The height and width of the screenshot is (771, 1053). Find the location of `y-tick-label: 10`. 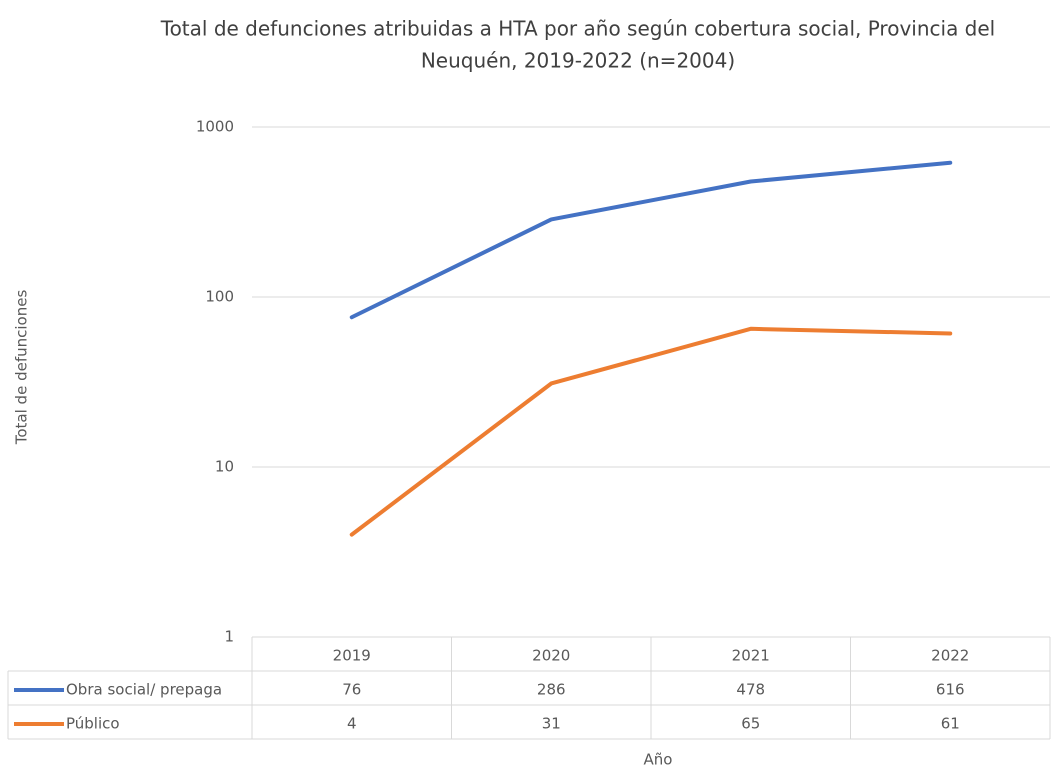

y-tick-label: 10 is located at coordinates (224, 467).